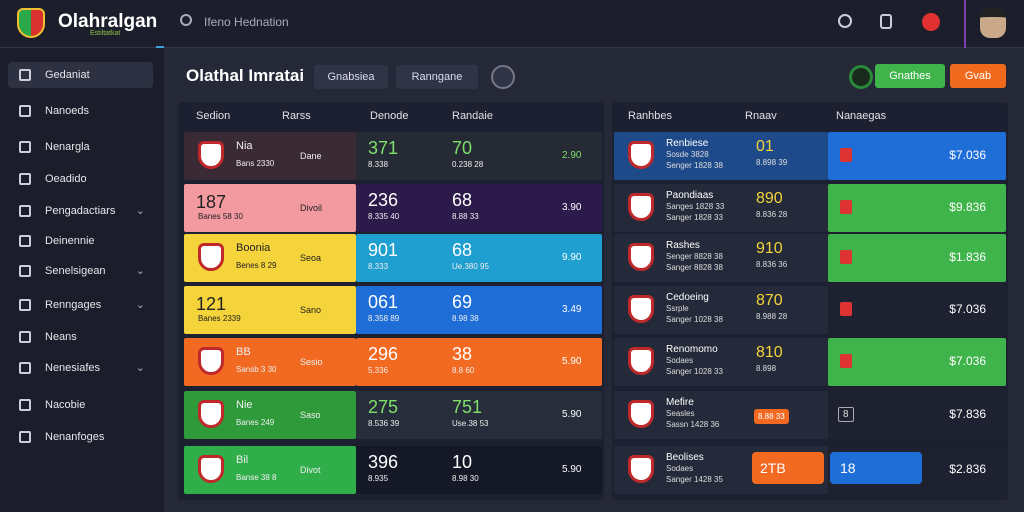 The height and width of the screenshot is (512, 1024). I want to click on nav-item: Nacobie, so click(80, 405).